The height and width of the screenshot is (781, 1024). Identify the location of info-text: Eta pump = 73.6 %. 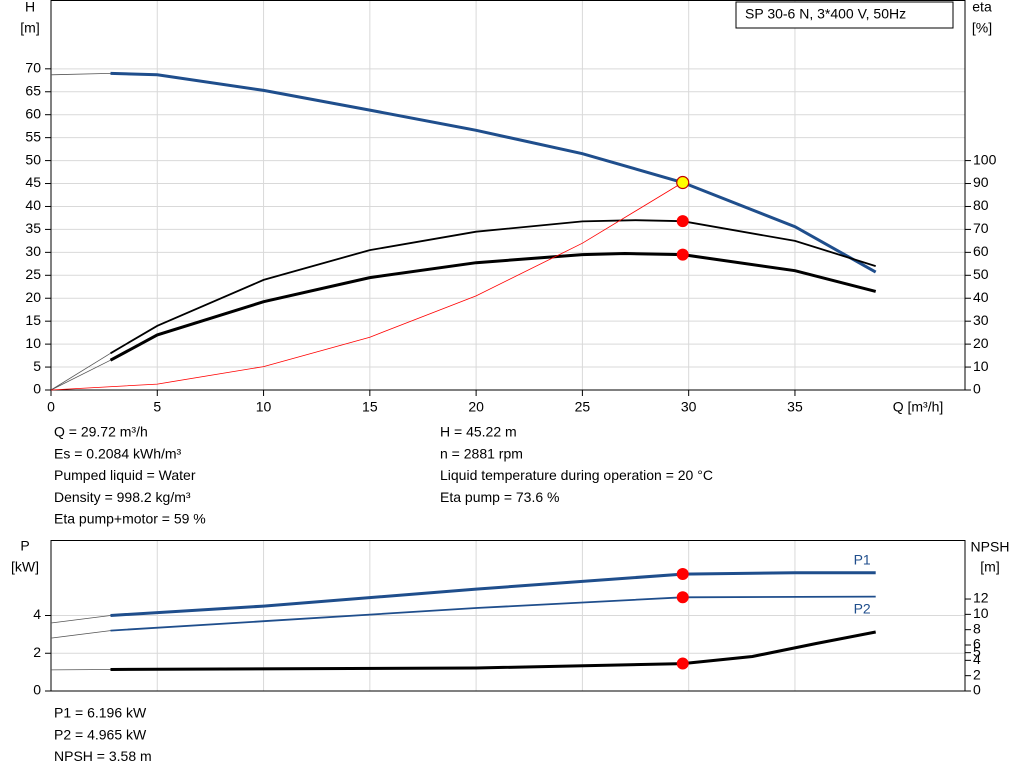
(499, 497).